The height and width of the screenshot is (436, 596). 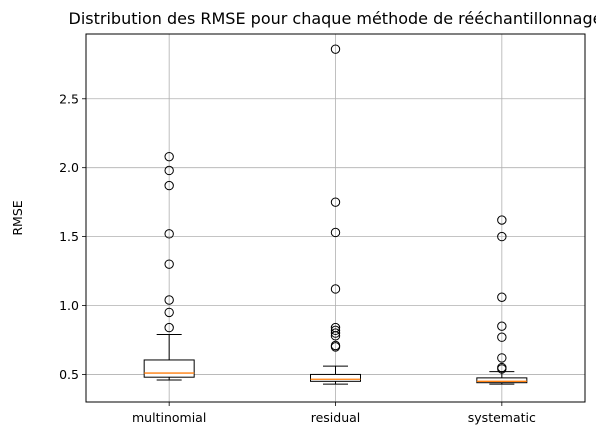 I want to click on y-tick-label: 2.0, so click(x=69, y=167).